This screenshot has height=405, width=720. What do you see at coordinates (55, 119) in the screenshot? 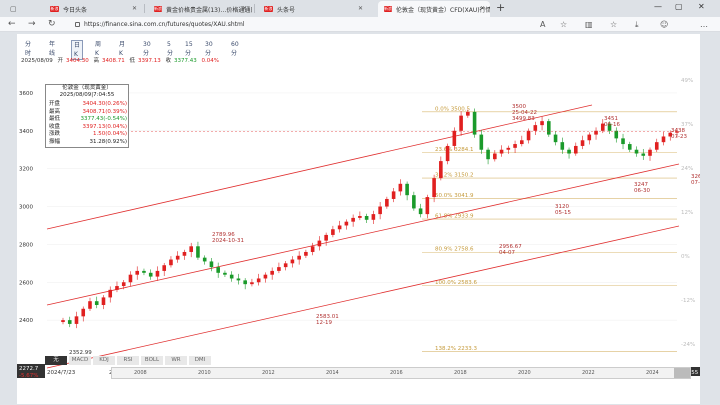
I see `infobox-key: 最低` at bounding box center [55, 119].